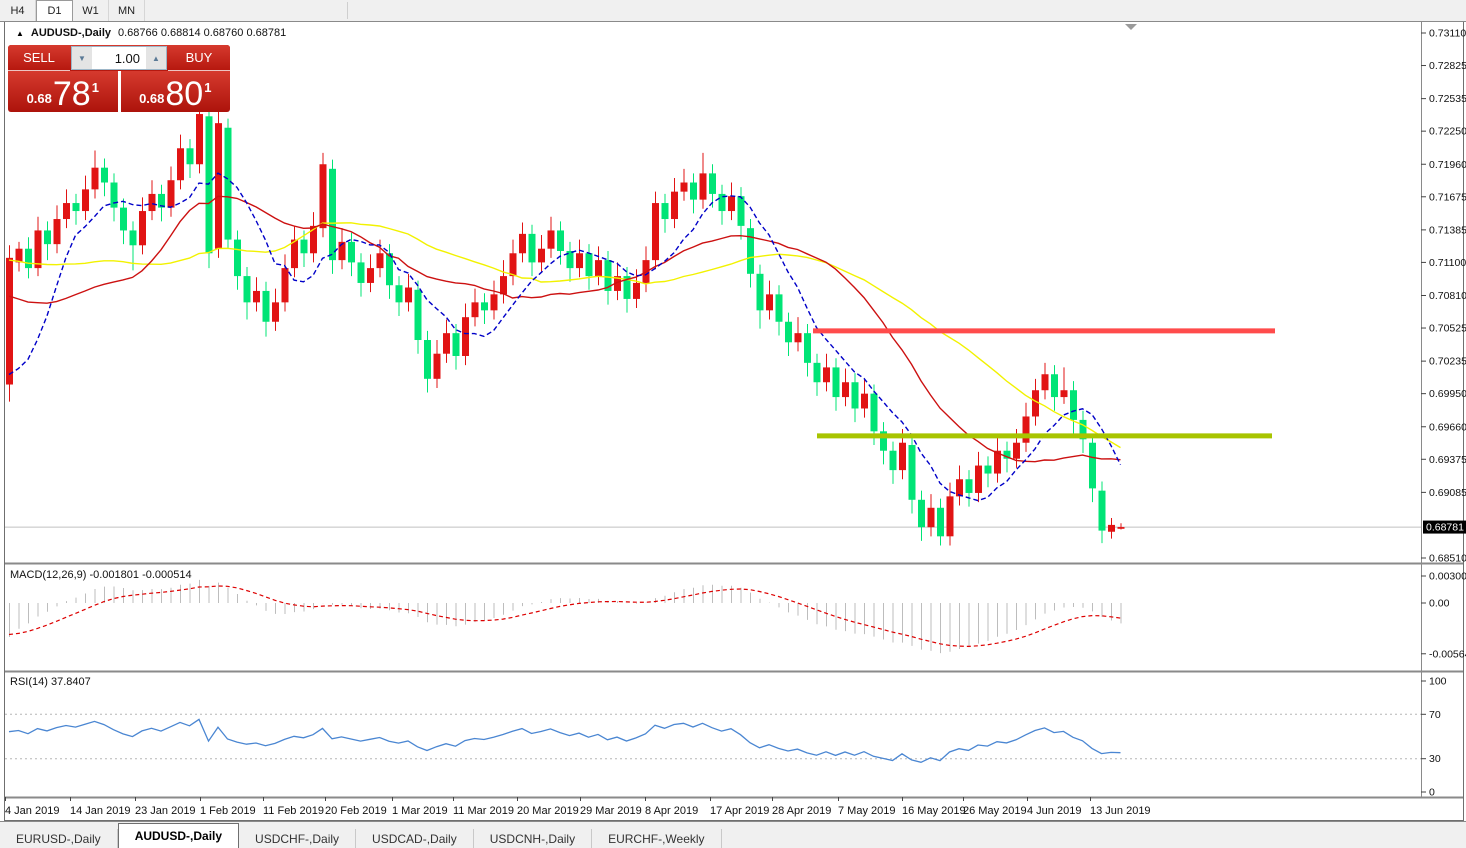 The height and width of the screenshot is (848, 1466). What do you see at coordinates (483, 811) in the screenshot?
I see `svg-text: 11 Mar 2019` at bounding box center [483, 811].